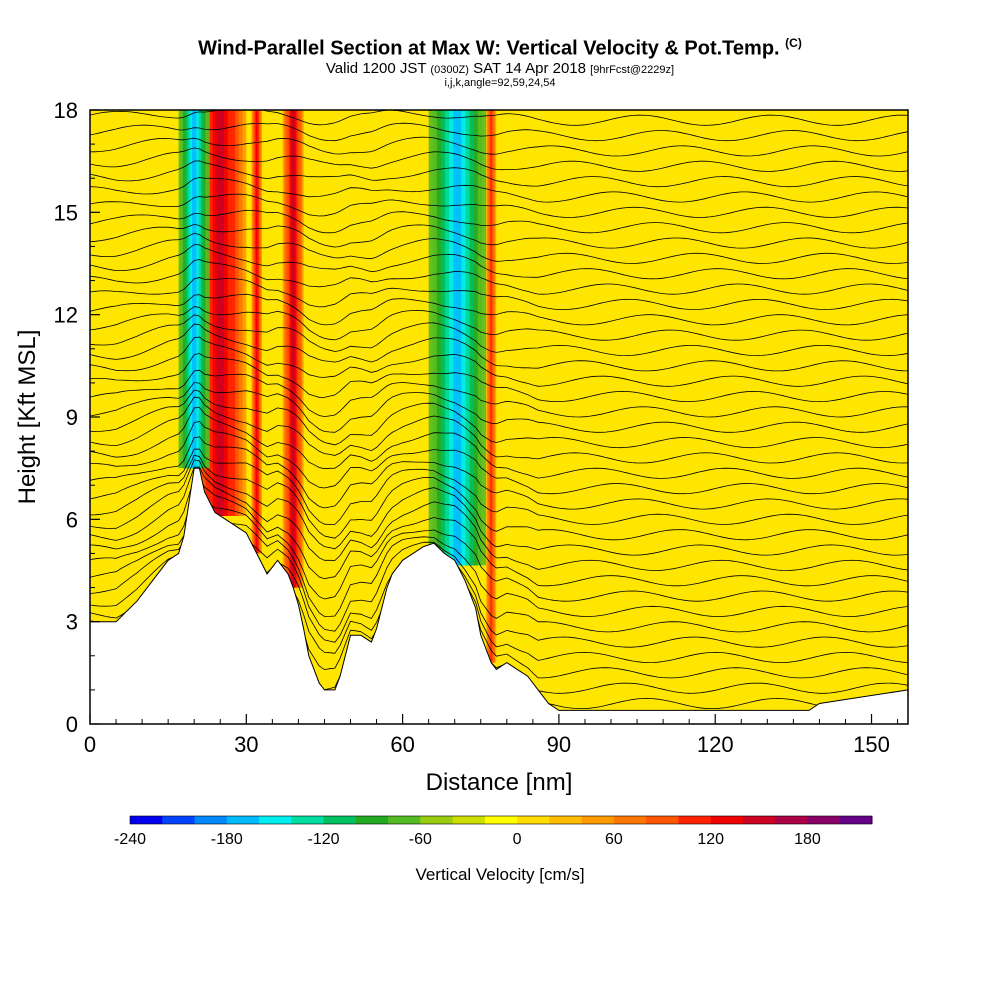 The width and height of the screenshot is (1000, 1000). What do you see at coordinates (90, 744) in the screenshot?
I see `x-tick-label: 0` at bounding box center [90, 744].